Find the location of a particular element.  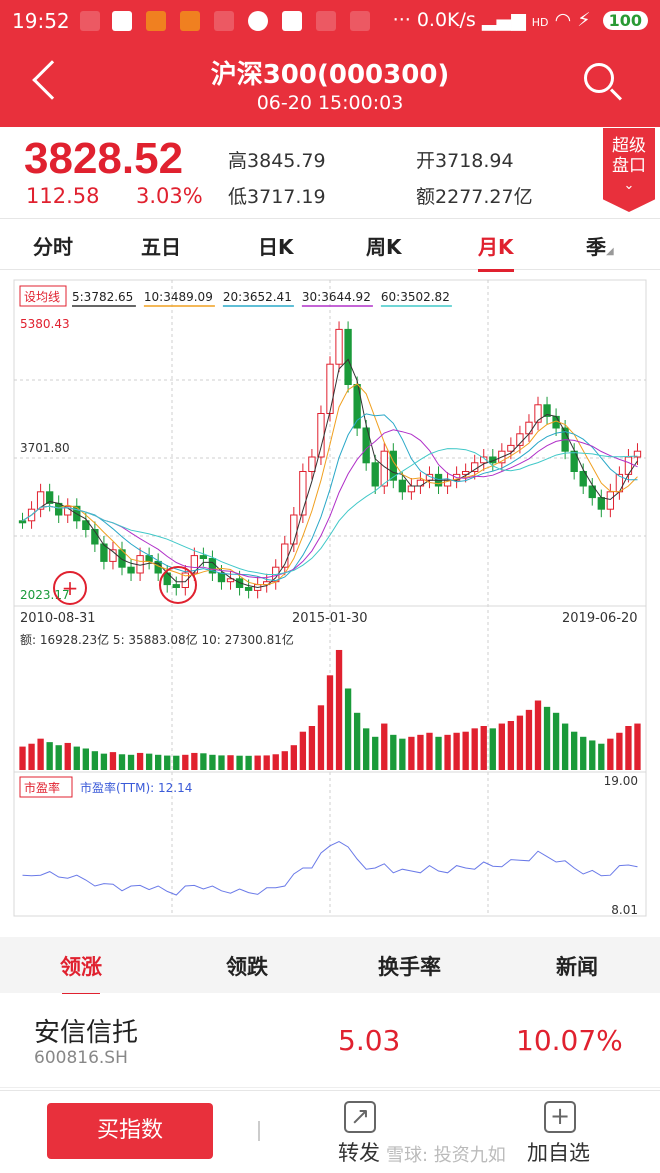

pe-max-label: 19.00 is located at coordinates (621, 781).